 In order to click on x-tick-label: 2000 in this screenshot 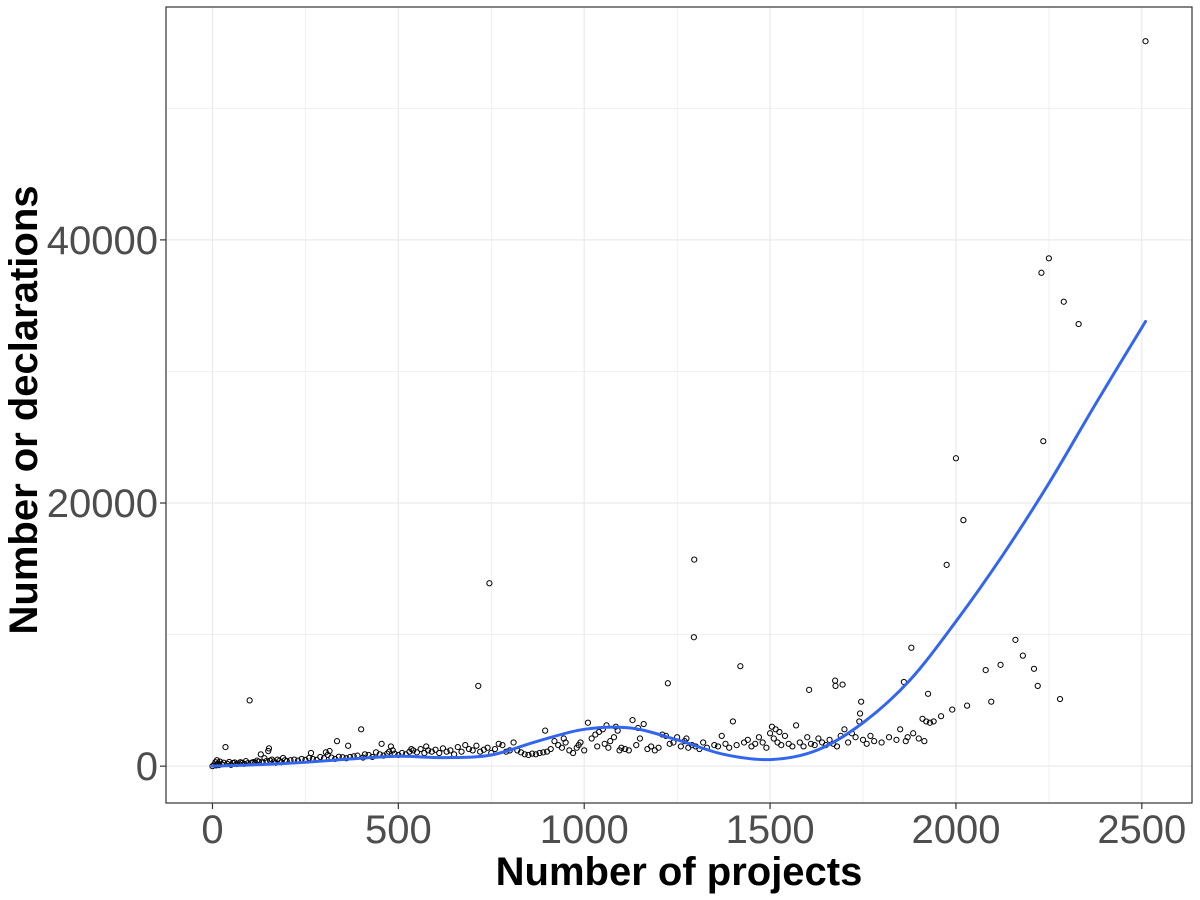, I will do `click(955, 830)`.